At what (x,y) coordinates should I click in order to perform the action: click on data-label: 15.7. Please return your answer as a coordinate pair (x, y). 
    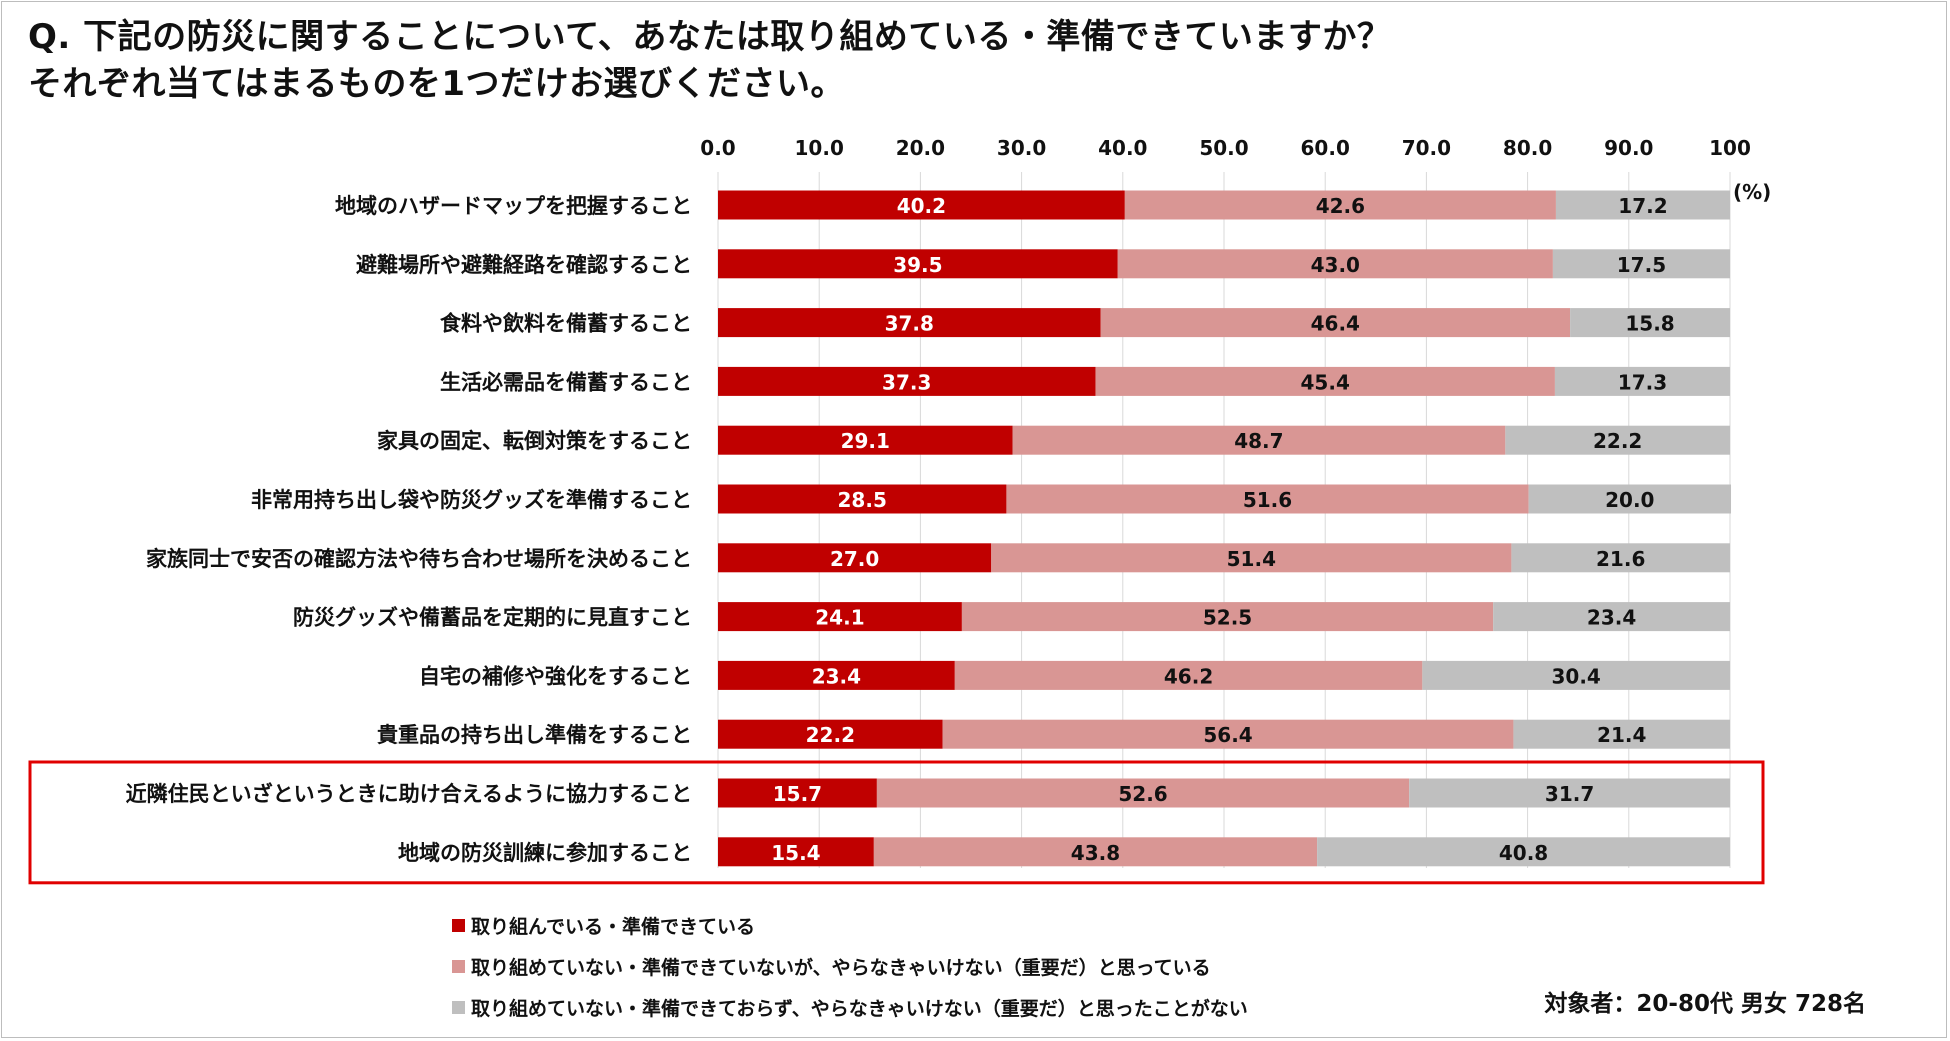
    Looking at the image, I should click on (797, 794).